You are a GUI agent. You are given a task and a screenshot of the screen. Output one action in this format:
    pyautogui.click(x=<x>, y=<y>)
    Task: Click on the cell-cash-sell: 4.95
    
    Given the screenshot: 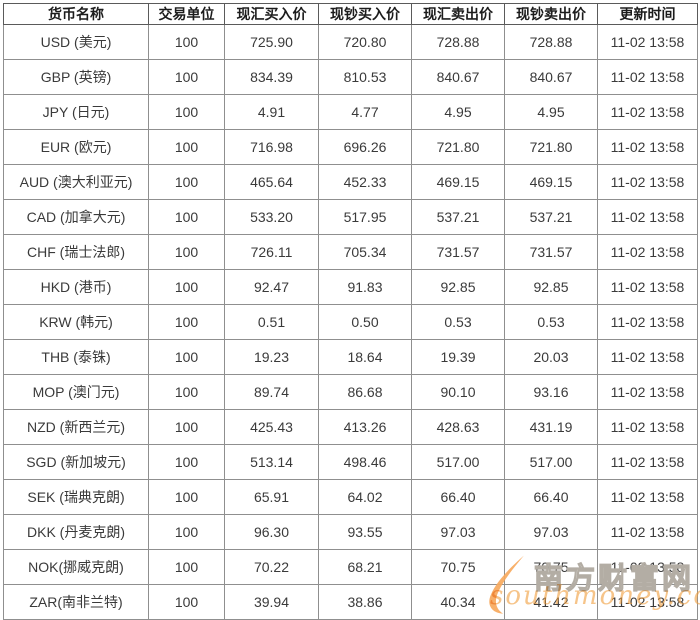 What is the action you would take?
    pyautogui.click(x=551, y=112)
    